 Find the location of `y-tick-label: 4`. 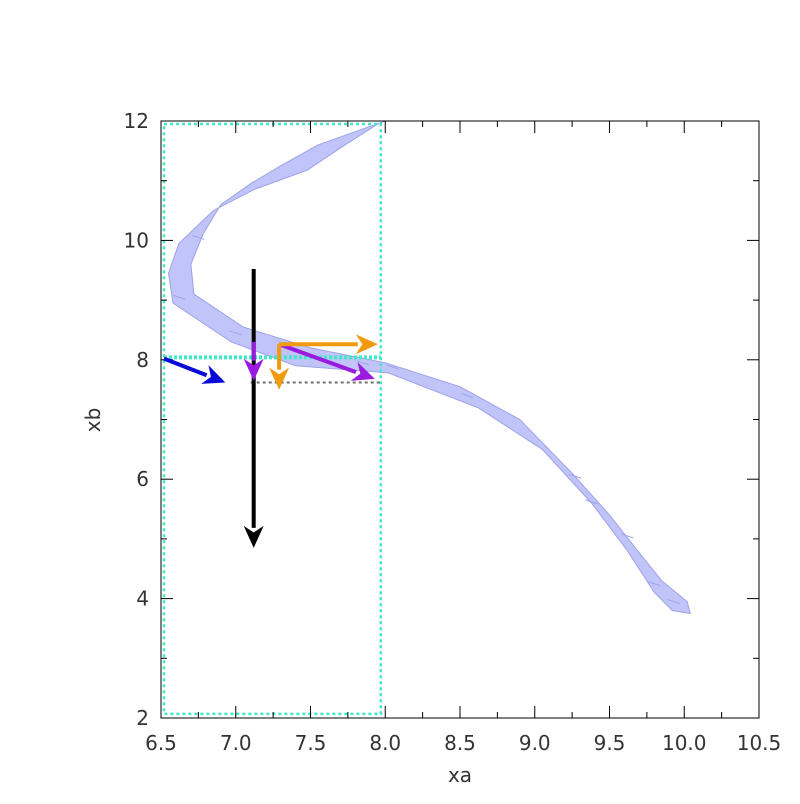

y-tick-label: 4 is located at coordinates (142, 599).